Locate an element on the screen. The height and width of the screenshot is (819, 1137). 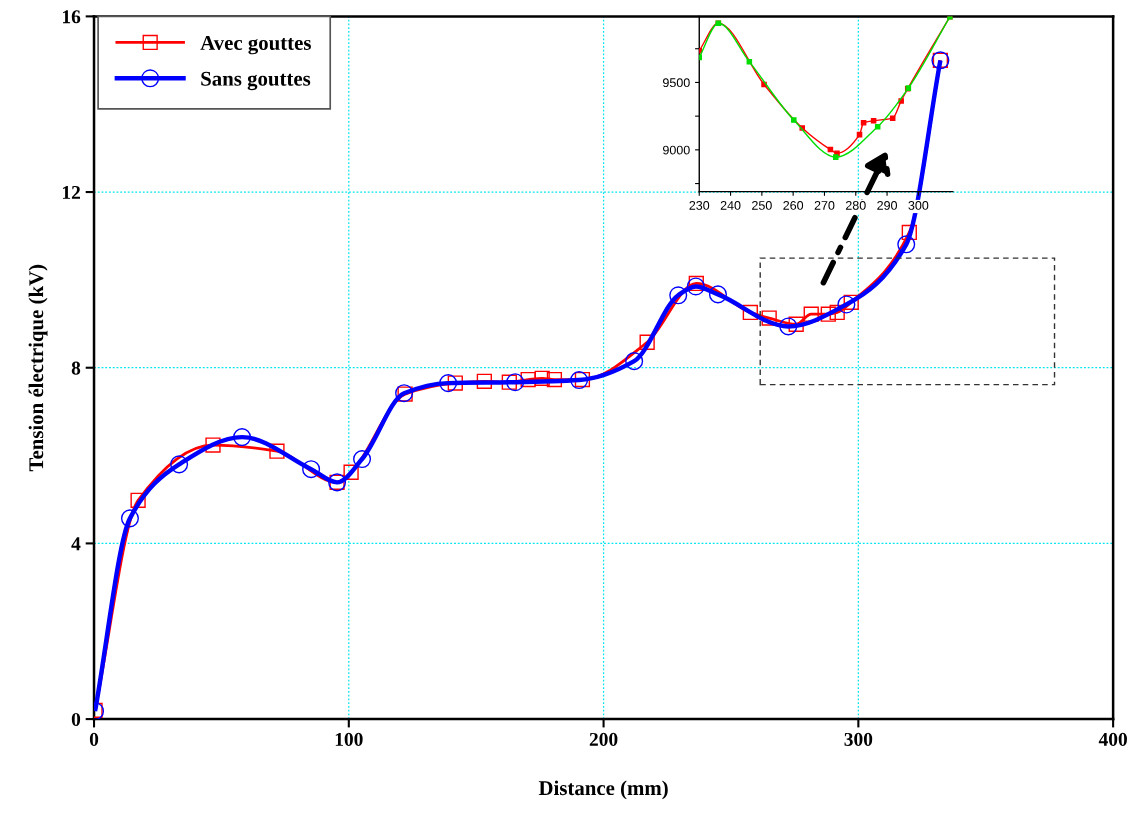
x-tick-label: 400 is located at coordinates (1112, 739).